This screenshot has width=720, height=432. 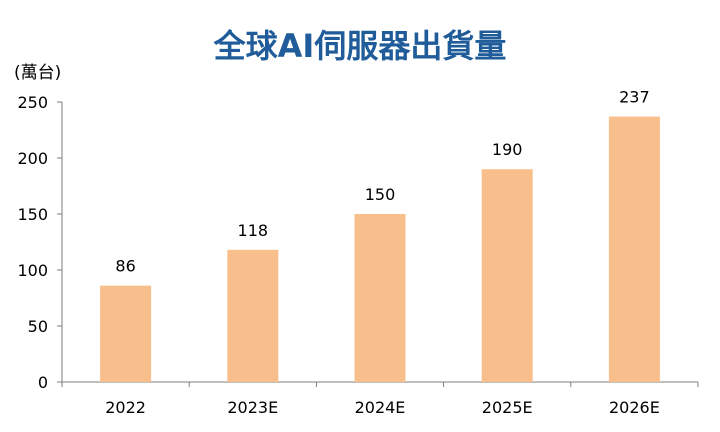 I want to click on y-tick-label: 150, so click(x=32, y=214).